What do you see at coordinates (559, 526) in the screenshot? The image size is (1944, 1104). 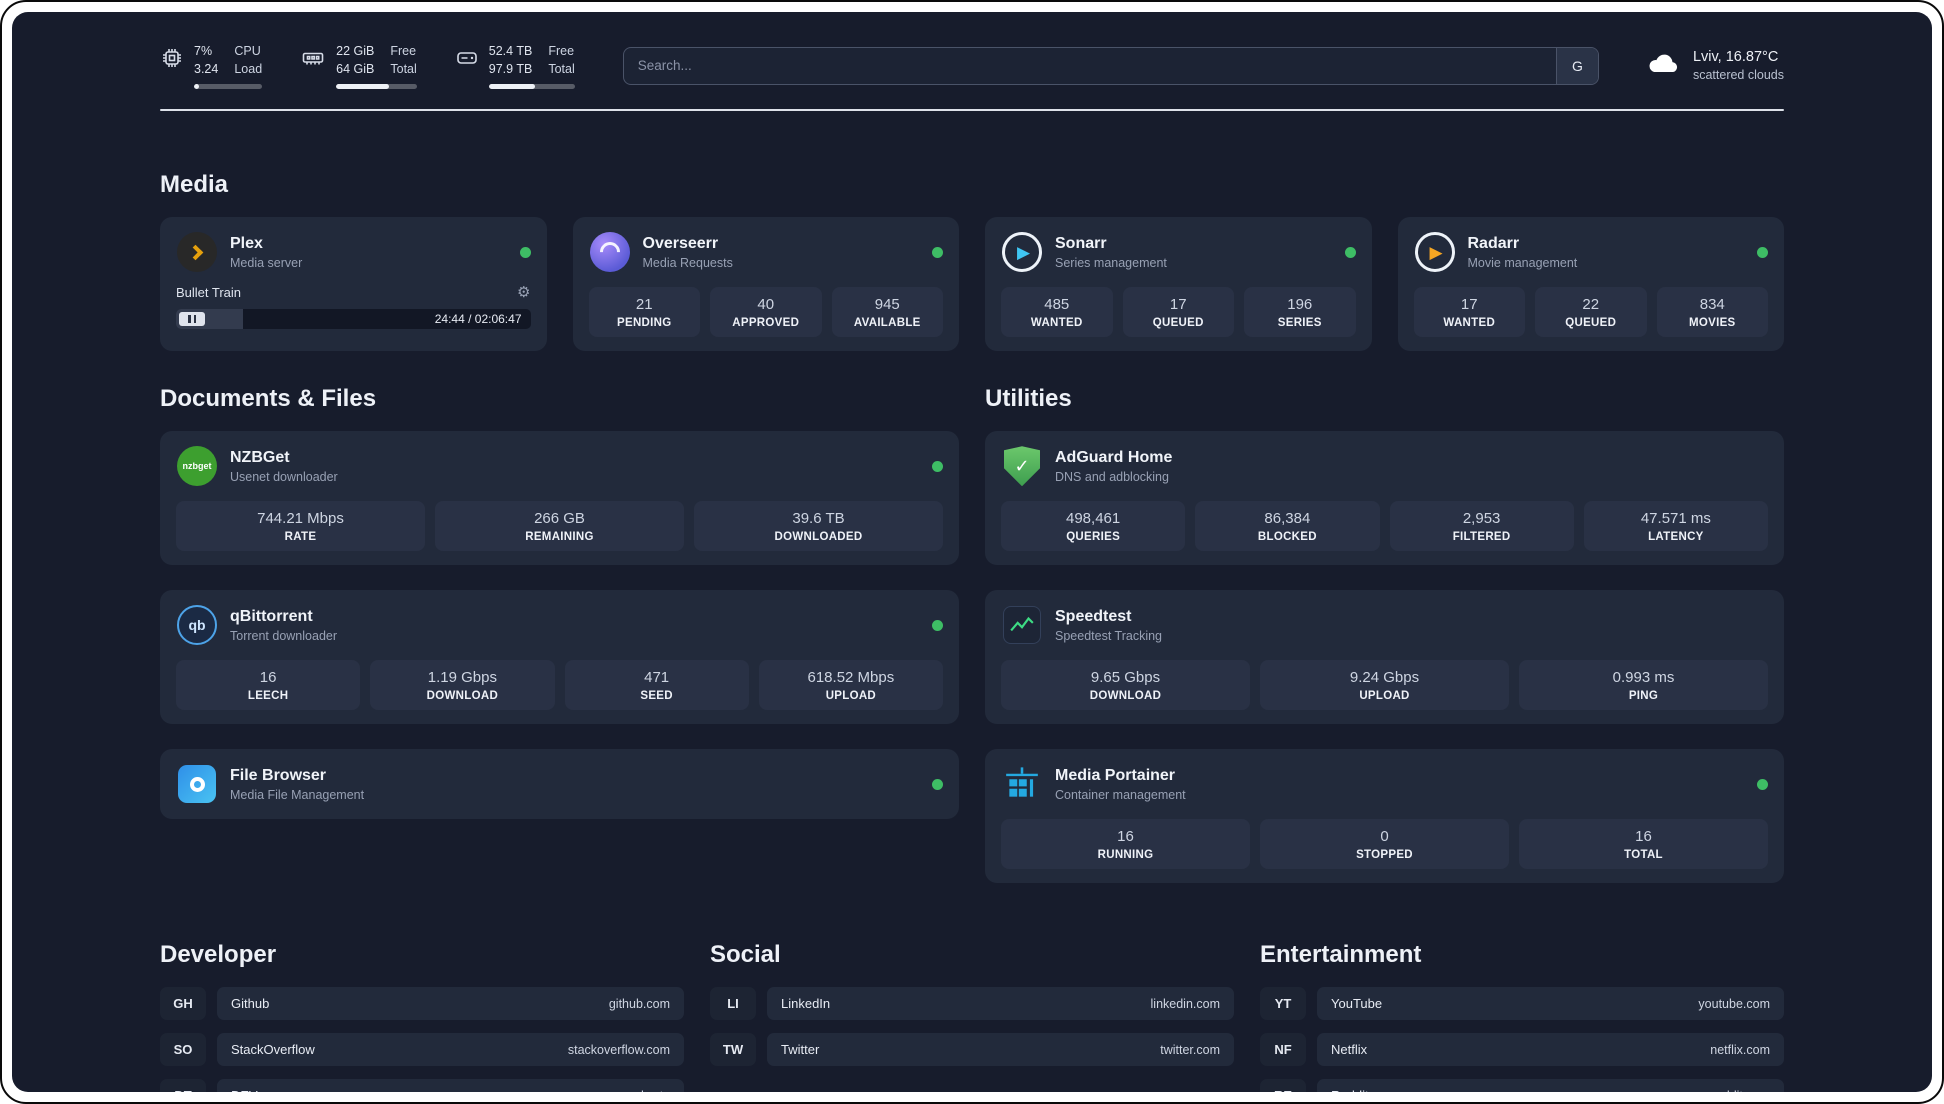 I see `stat-tile: 266 GB REMAINING` at bounding box center [559, 526].